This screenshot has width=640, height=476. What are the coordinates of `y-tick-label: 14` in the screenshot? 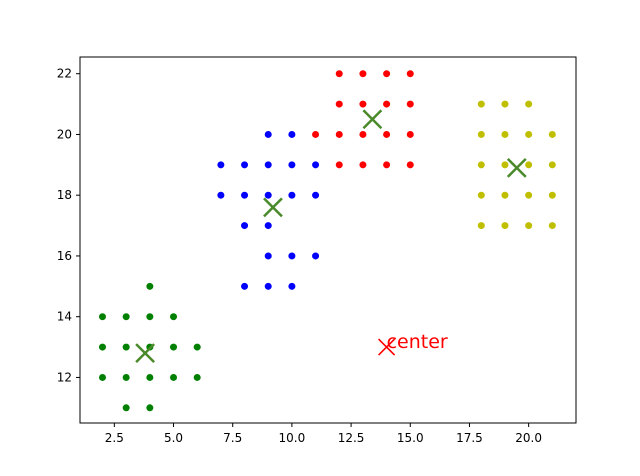 It's located at (64, 317).